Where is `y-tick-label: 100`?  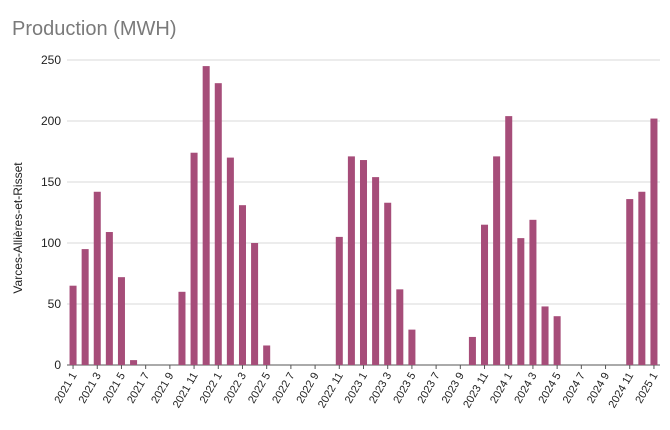
y-tick-label: 100 is located at coordinates (51, 243).